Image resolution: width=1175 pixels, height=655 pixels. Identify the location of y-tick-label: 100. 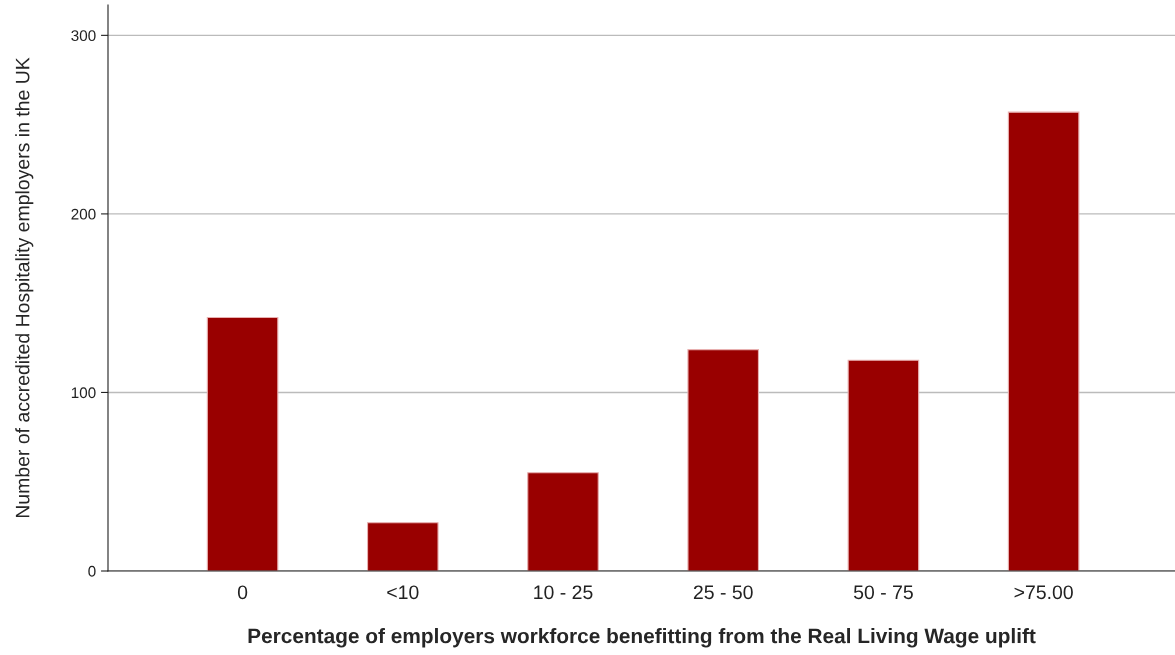
(83, 393).